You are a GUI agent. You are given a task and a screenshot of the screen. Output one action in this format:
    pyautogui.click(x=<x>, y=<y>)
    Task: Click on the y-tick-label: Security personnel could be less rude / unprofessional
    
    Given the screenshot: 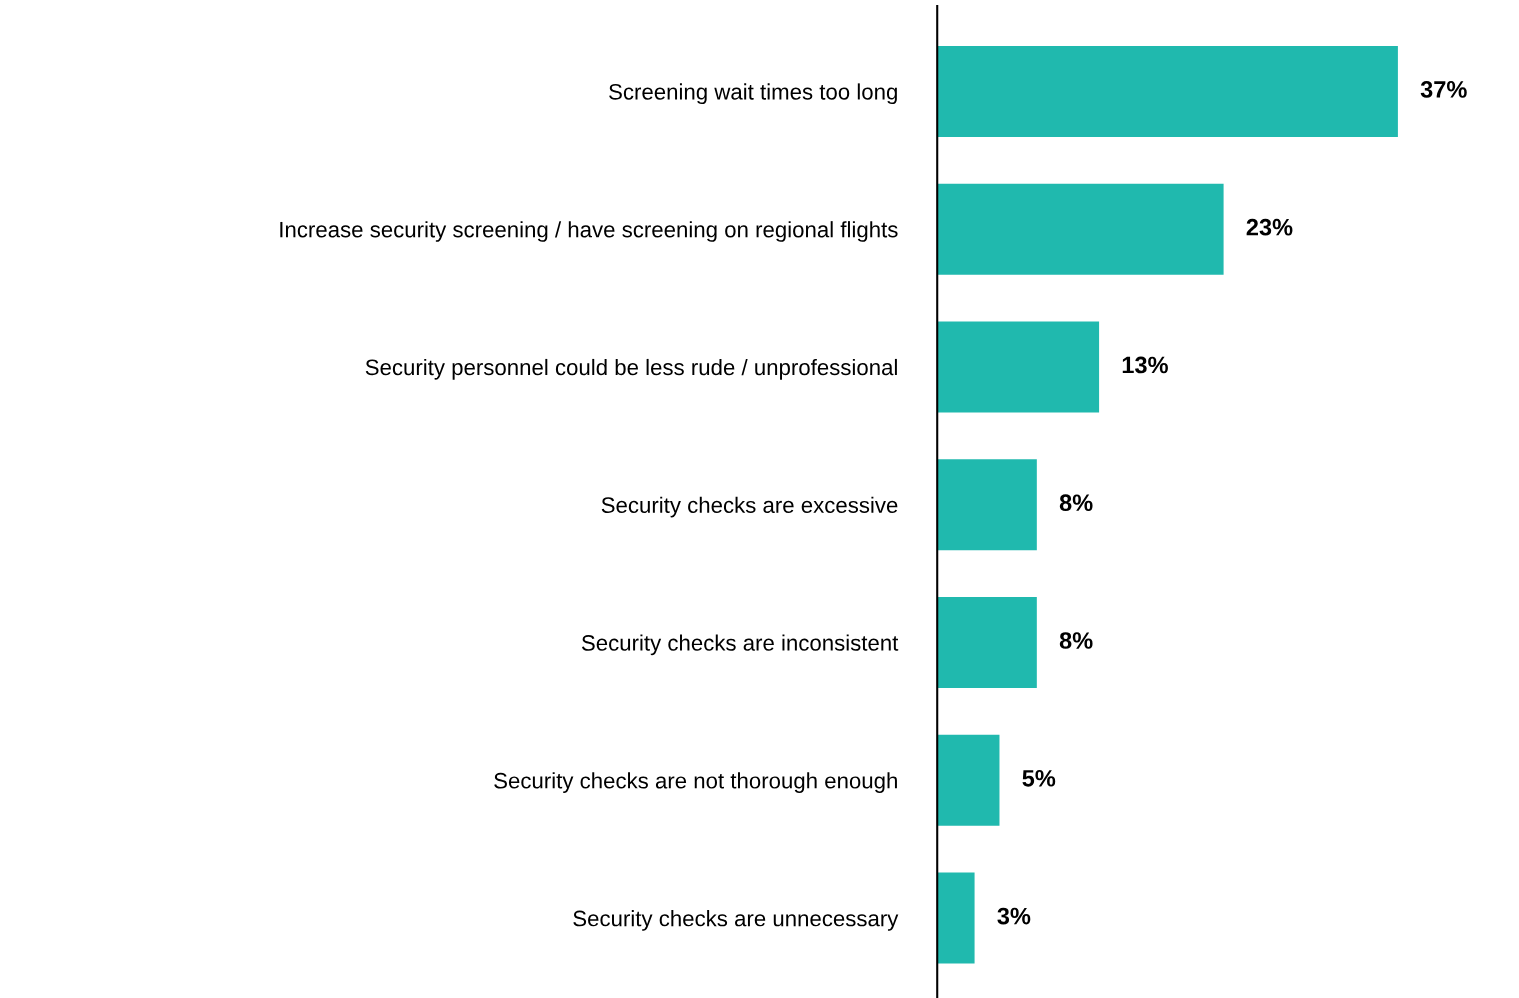 What is the action you would take?
    pyautogui.click(x=631, y=369)
    